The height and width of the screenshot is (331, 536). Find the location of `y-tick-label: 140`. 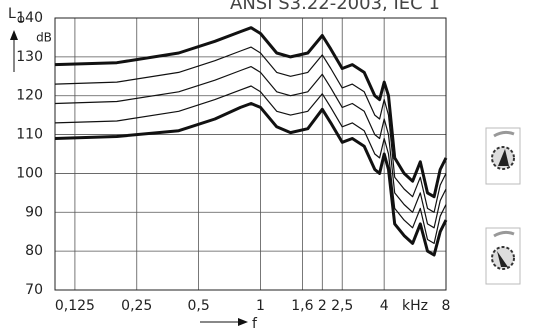

y-tick-label: 140 is located at coordinates (29, 18).